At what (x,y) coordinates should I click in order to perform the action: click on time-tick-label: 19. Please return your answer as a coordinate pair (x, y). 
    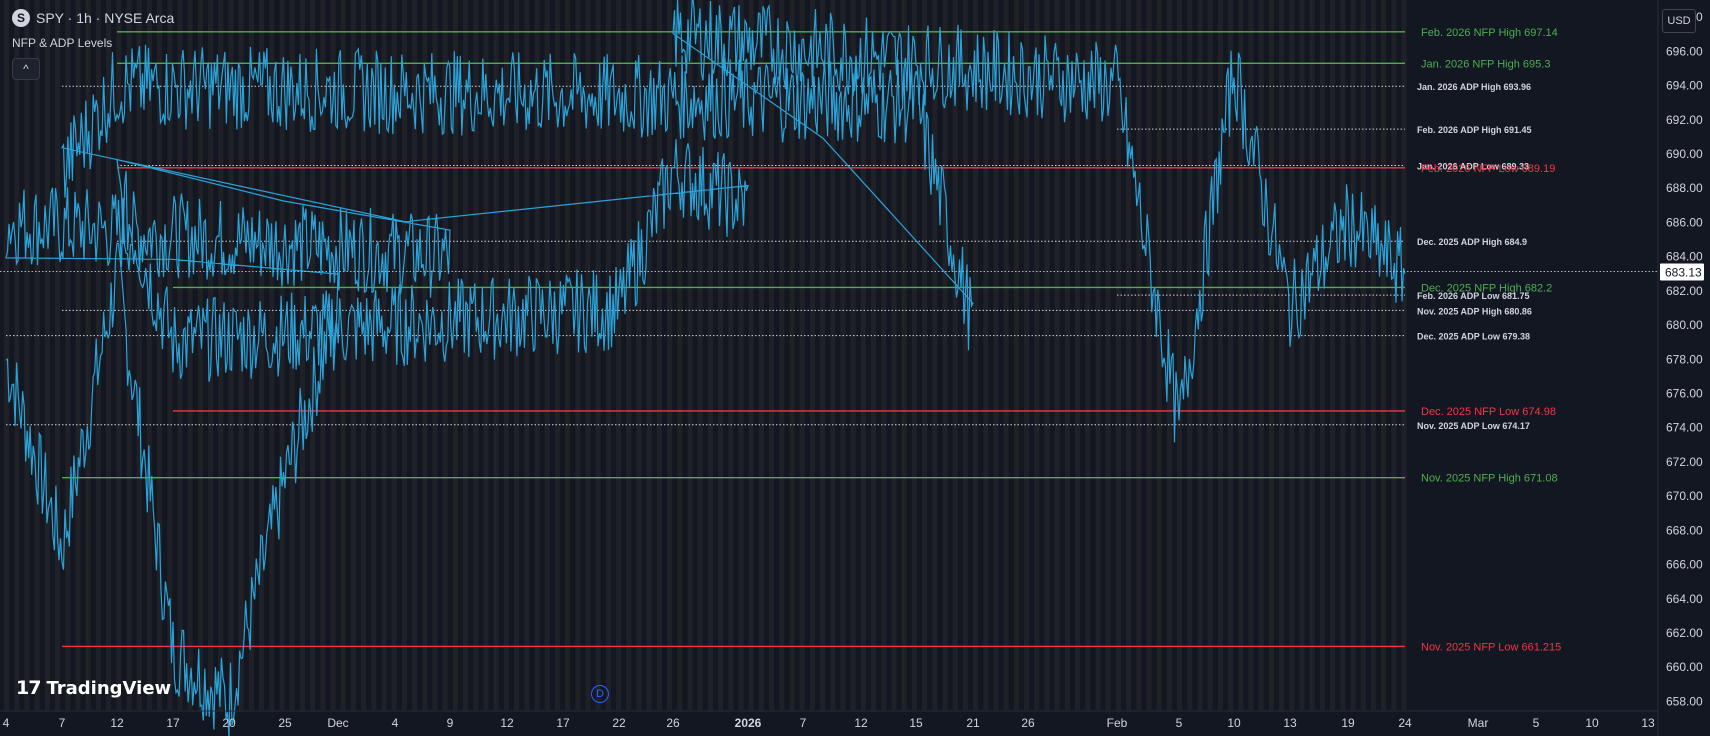
    Looking at the image, I should click on (1348, 723).